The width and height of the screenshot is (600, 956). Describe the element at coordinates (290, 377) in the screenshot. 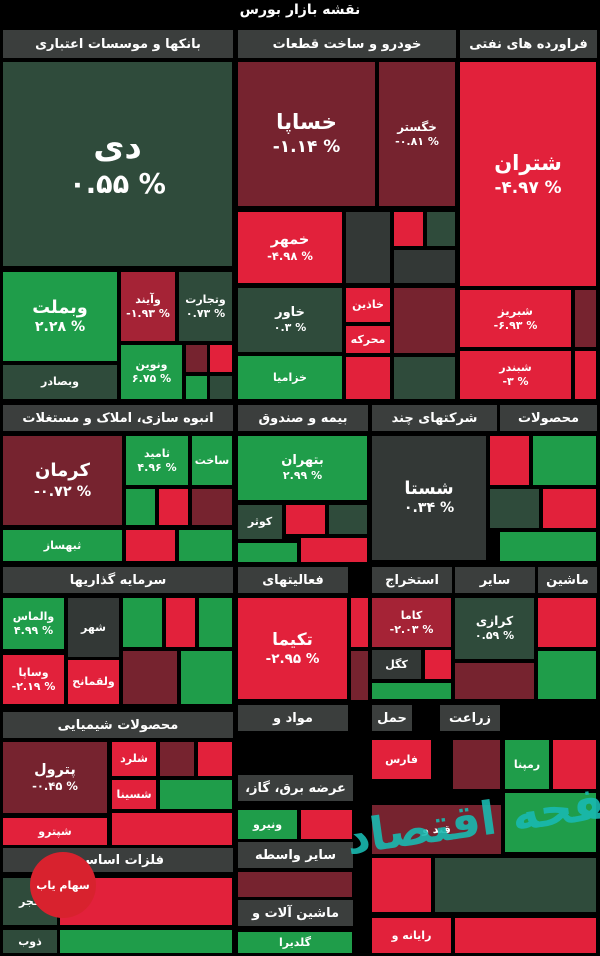

I see `stock-label: خزامیا` at that location.